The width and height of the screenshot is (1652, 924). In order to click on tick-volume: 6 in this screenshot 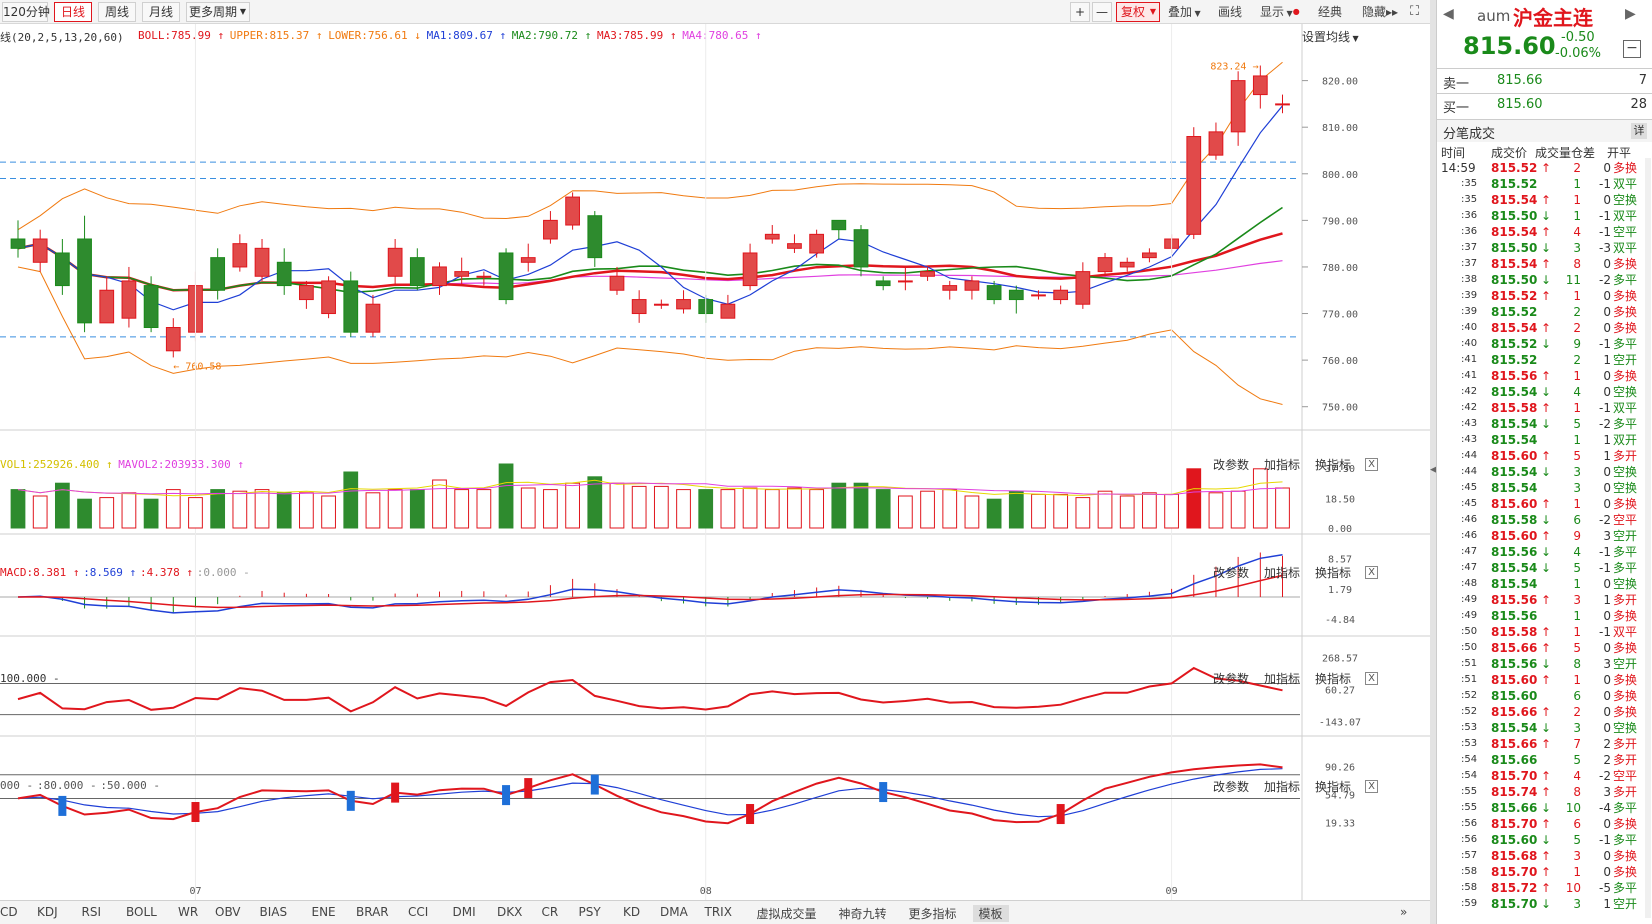, I will do `click(1577, 824)`.